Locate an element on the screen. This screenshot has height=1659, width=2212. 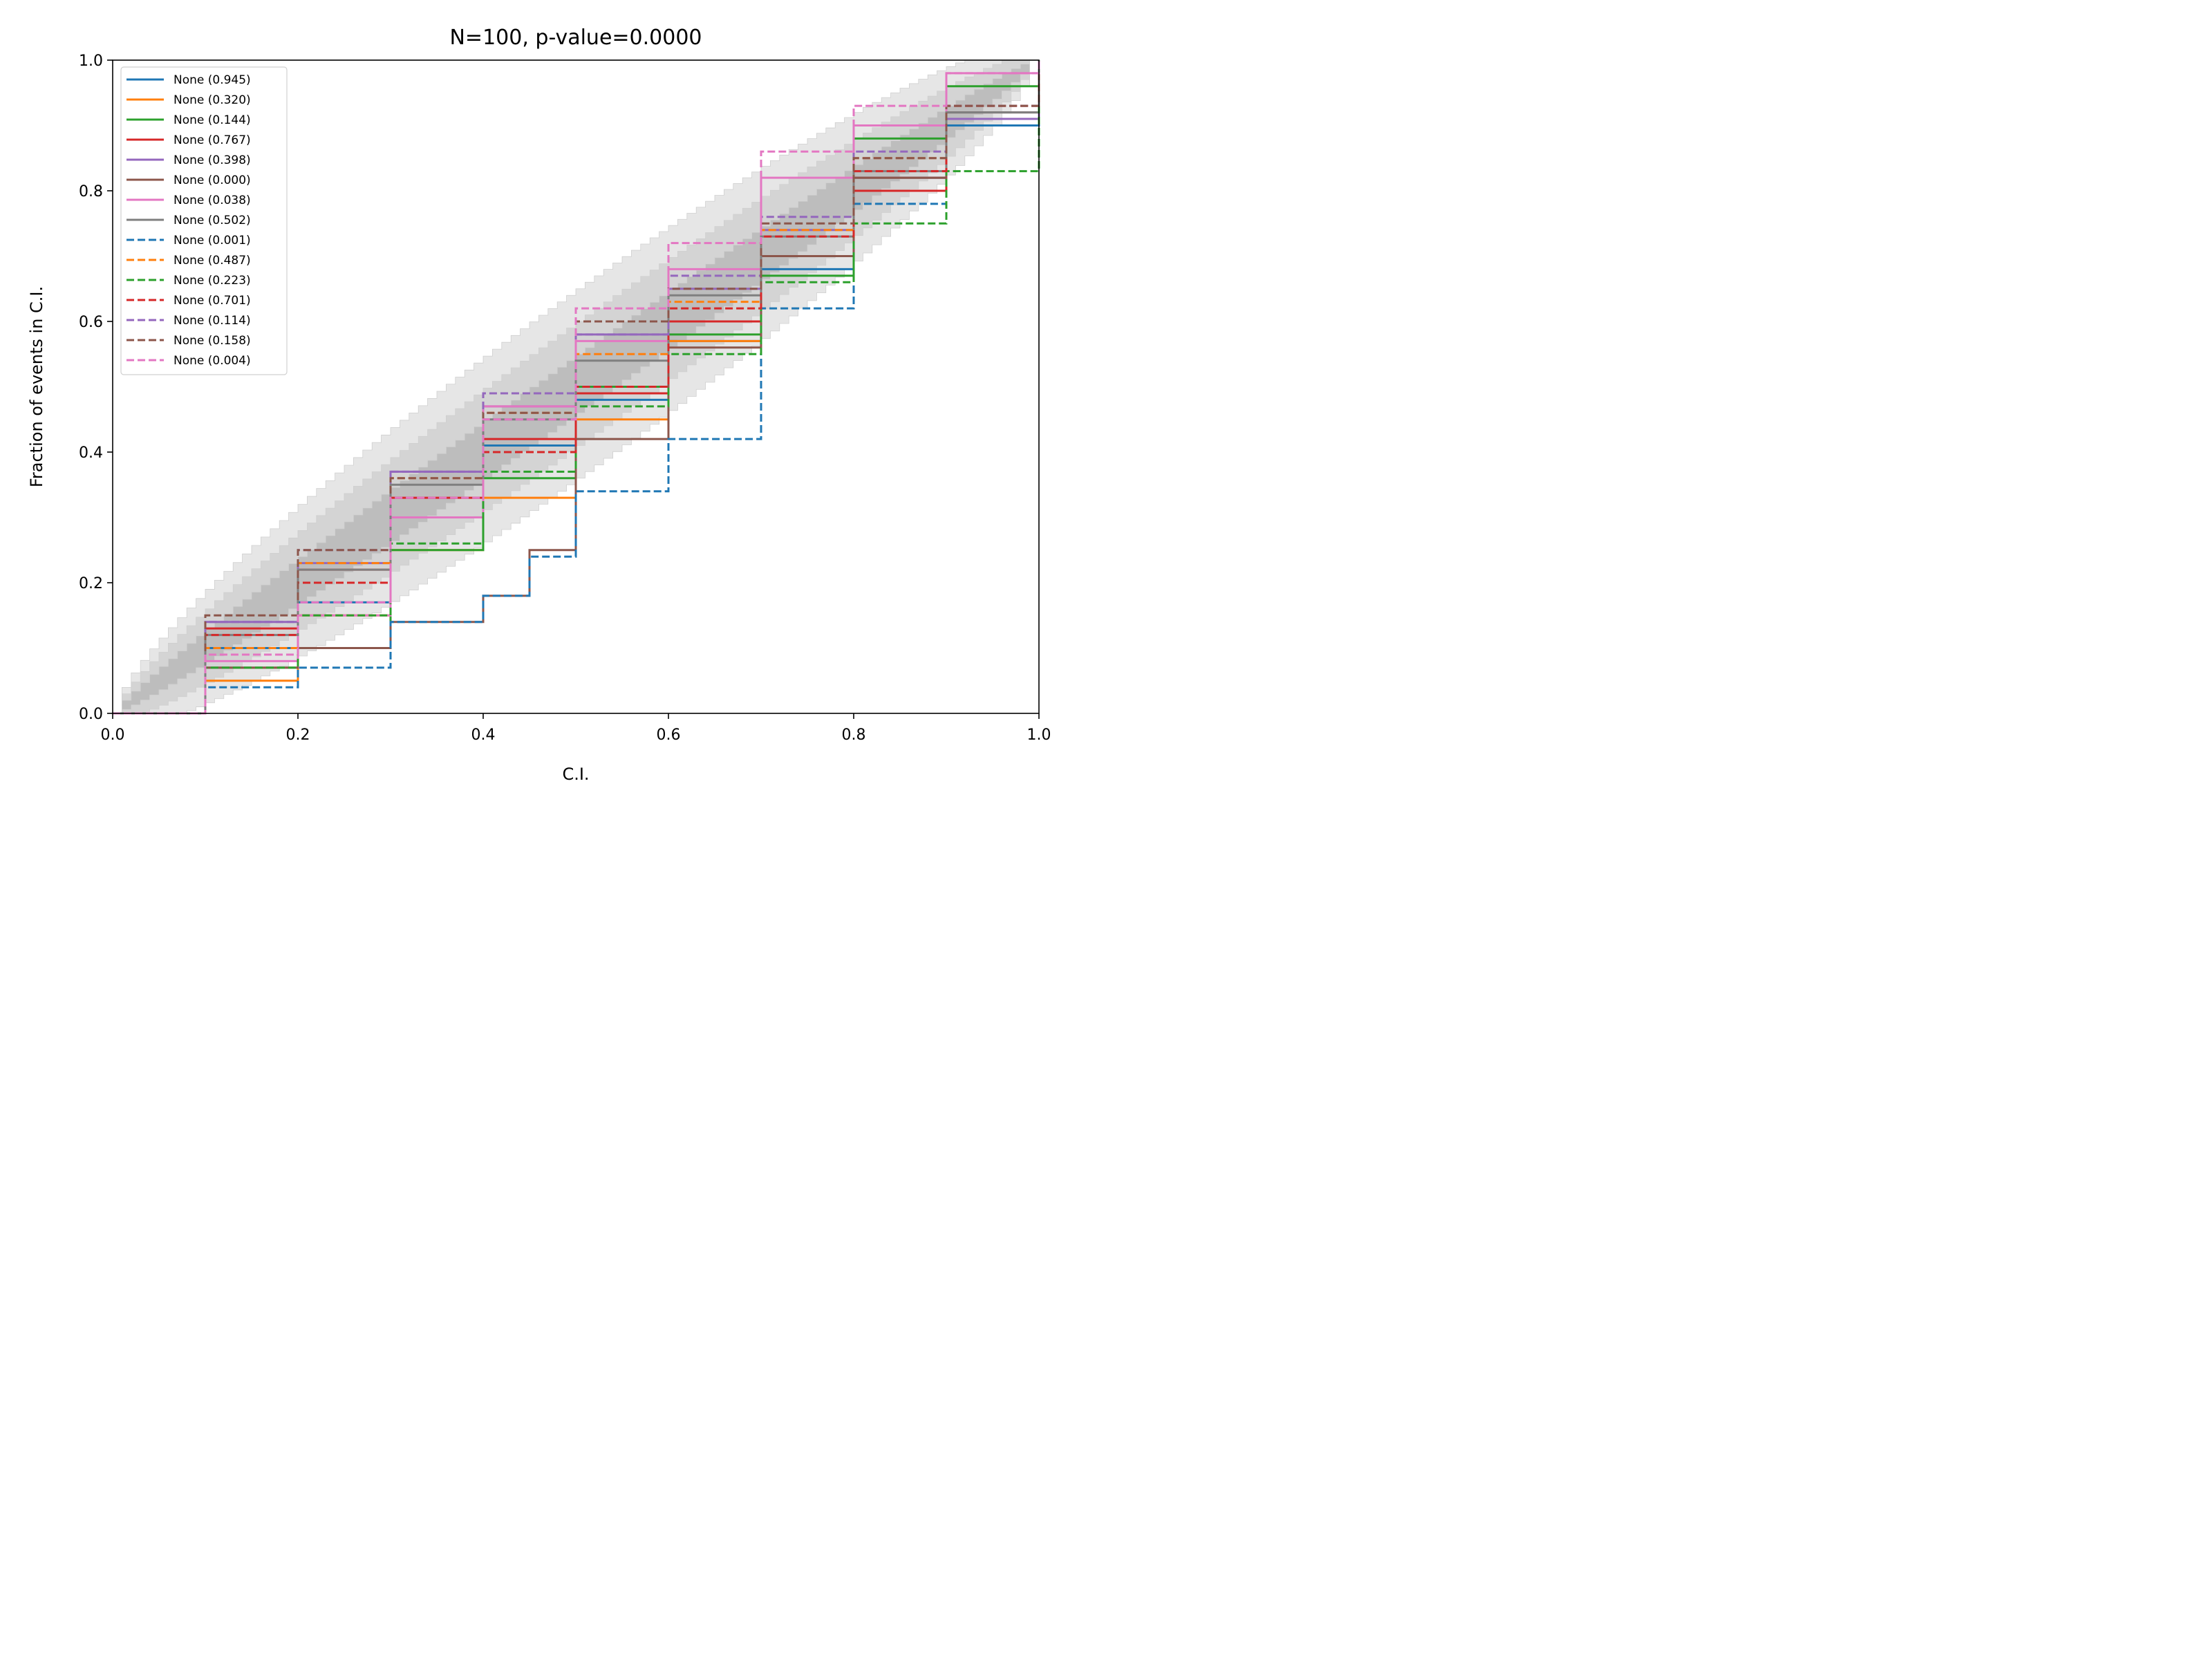
legend-label-14: None (0.158) is located at coordinates (212, 341).